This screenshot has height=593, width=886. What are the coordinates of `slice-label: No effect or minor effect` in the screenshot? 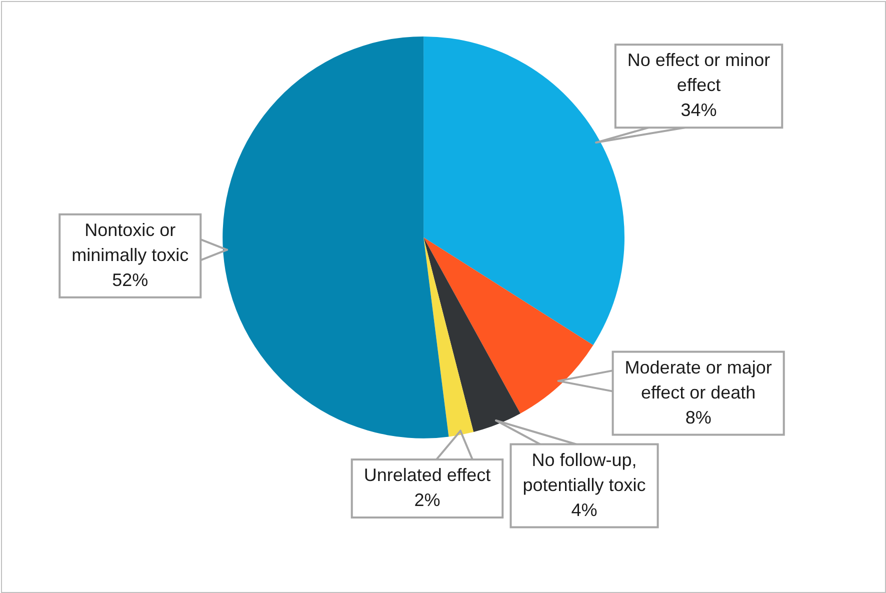 It's located at (698, 73).